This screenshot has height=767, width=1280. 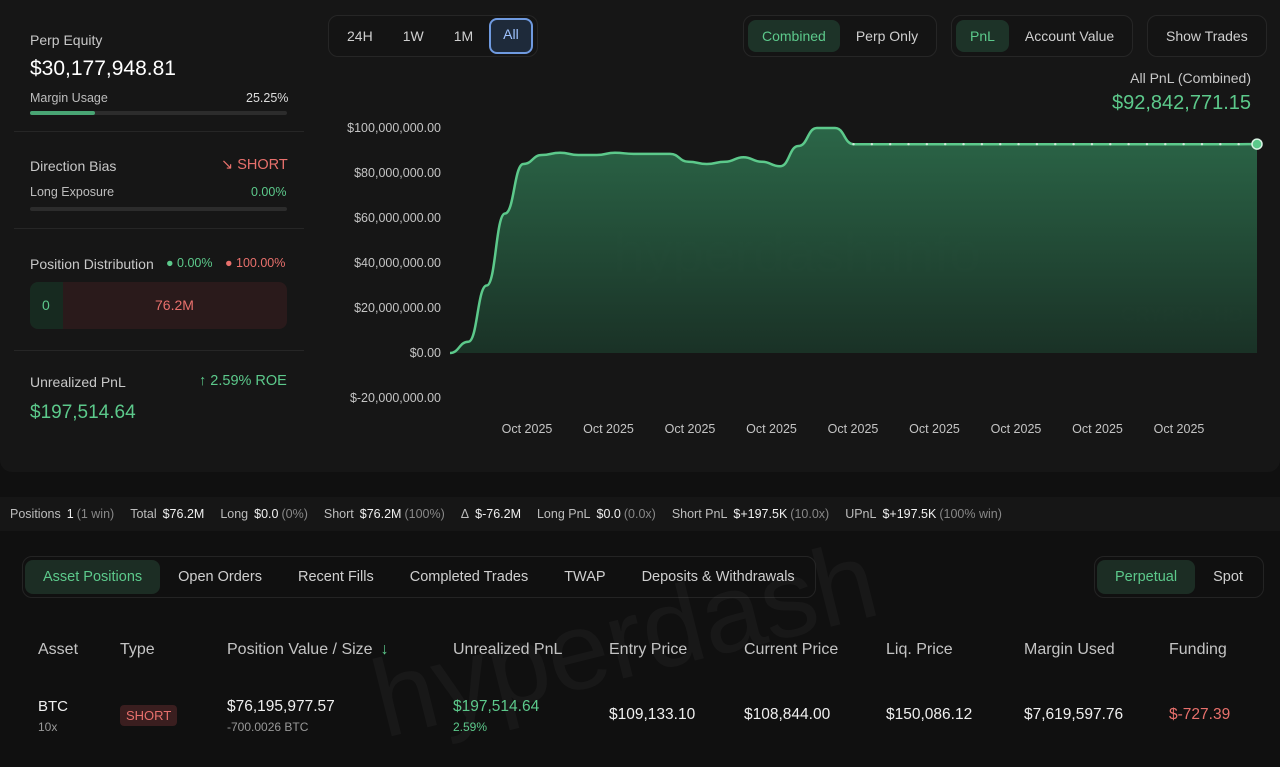 What do you see at coordinates (360, 36) in the screenshot?
I see `timeframe-button: 24H` at bounding box center [360, 36].